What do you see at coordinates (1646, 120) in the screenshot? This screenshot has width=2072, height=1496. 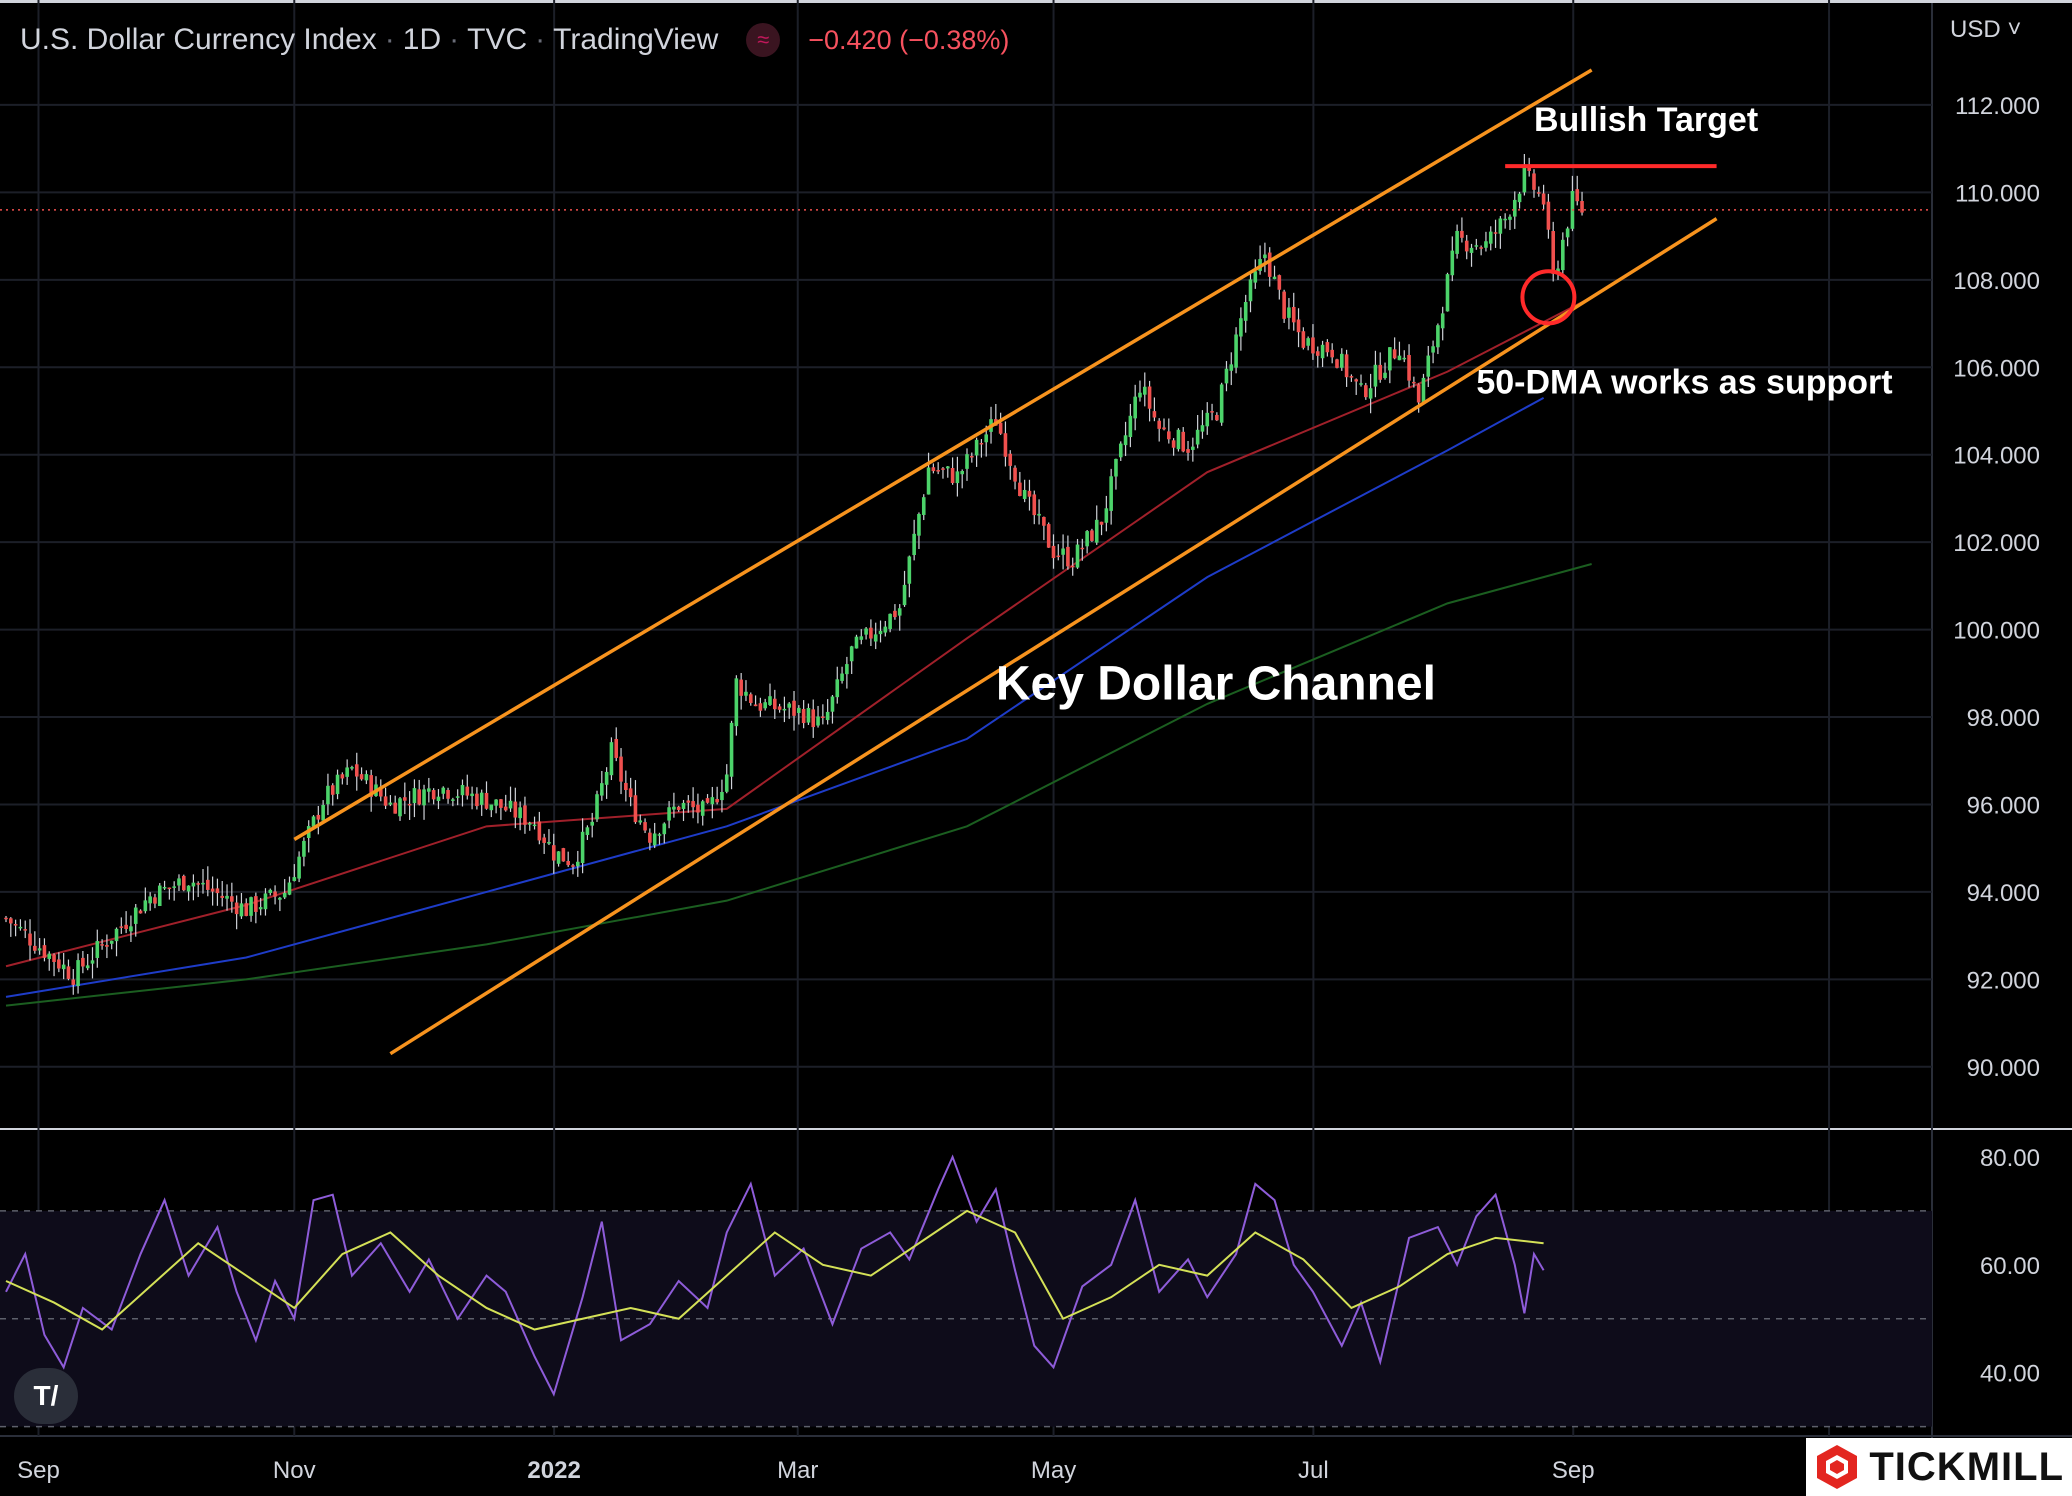 I see `chart-annotation: Bullish Target` at bounding box center [1646, 120].